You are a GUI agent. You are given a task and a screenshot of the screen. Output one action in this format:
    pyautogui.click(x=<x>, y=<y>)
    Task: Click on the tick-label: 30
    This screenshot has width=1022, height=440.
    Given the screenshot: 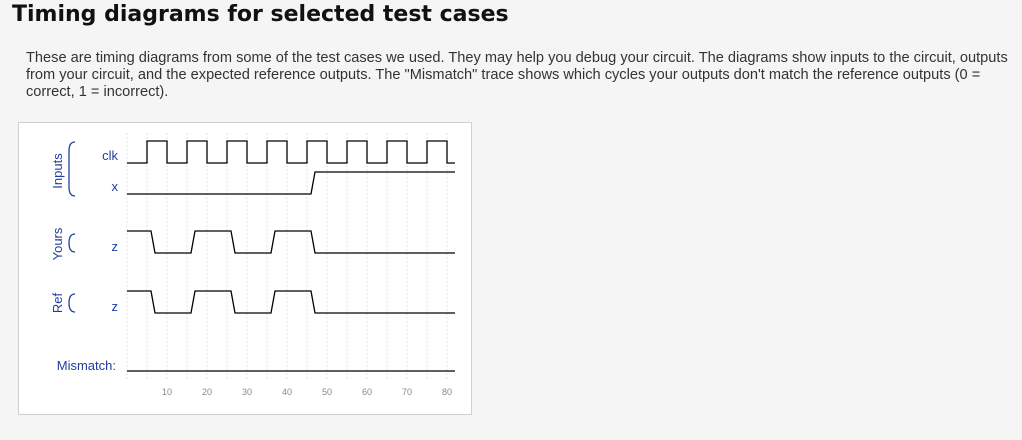 What is the action you would take?
    pyautogui.click(x=247, y=392)
    